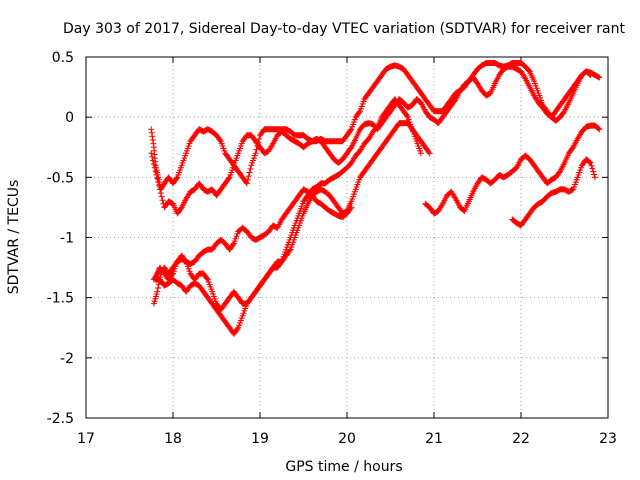  What do you see at coordinates (69, 118) in the screenshot?
I see `y-tick-label: 0` at bounding box center [69, 118].